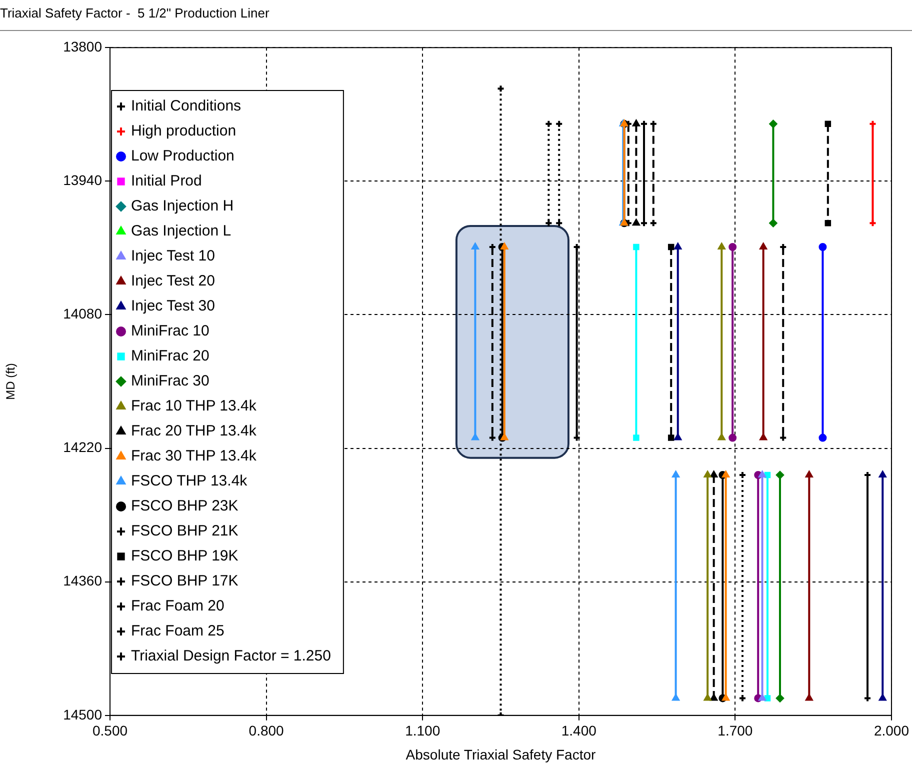 This screenshot has width=912, height=772. Describe the element at coordinates (82, 714) in the screenshot. I see `y-tick-label: 14500` at that location.